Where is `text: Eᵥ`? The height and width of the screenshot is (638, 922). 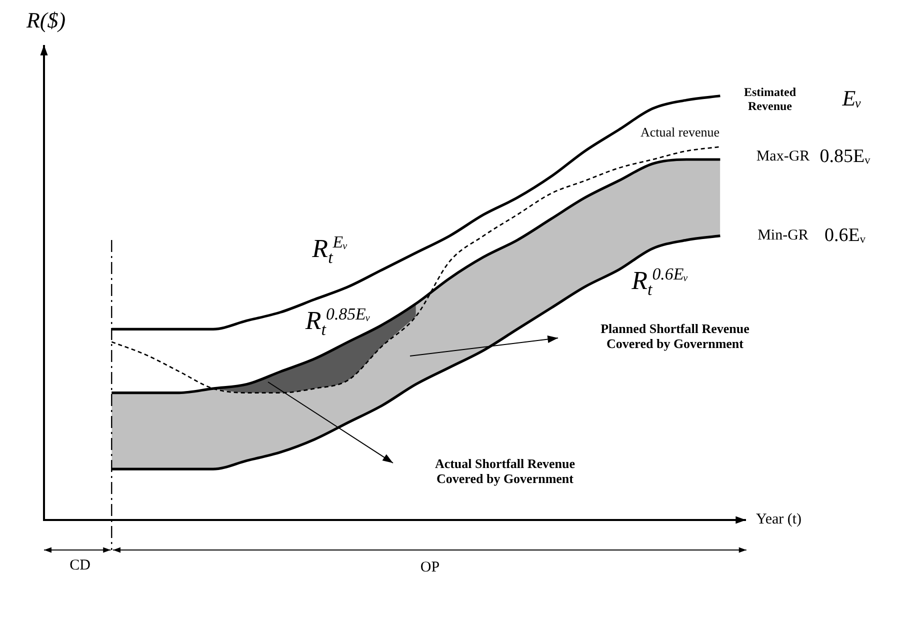 text: Eᵥ is located at coordinates (852, 98).